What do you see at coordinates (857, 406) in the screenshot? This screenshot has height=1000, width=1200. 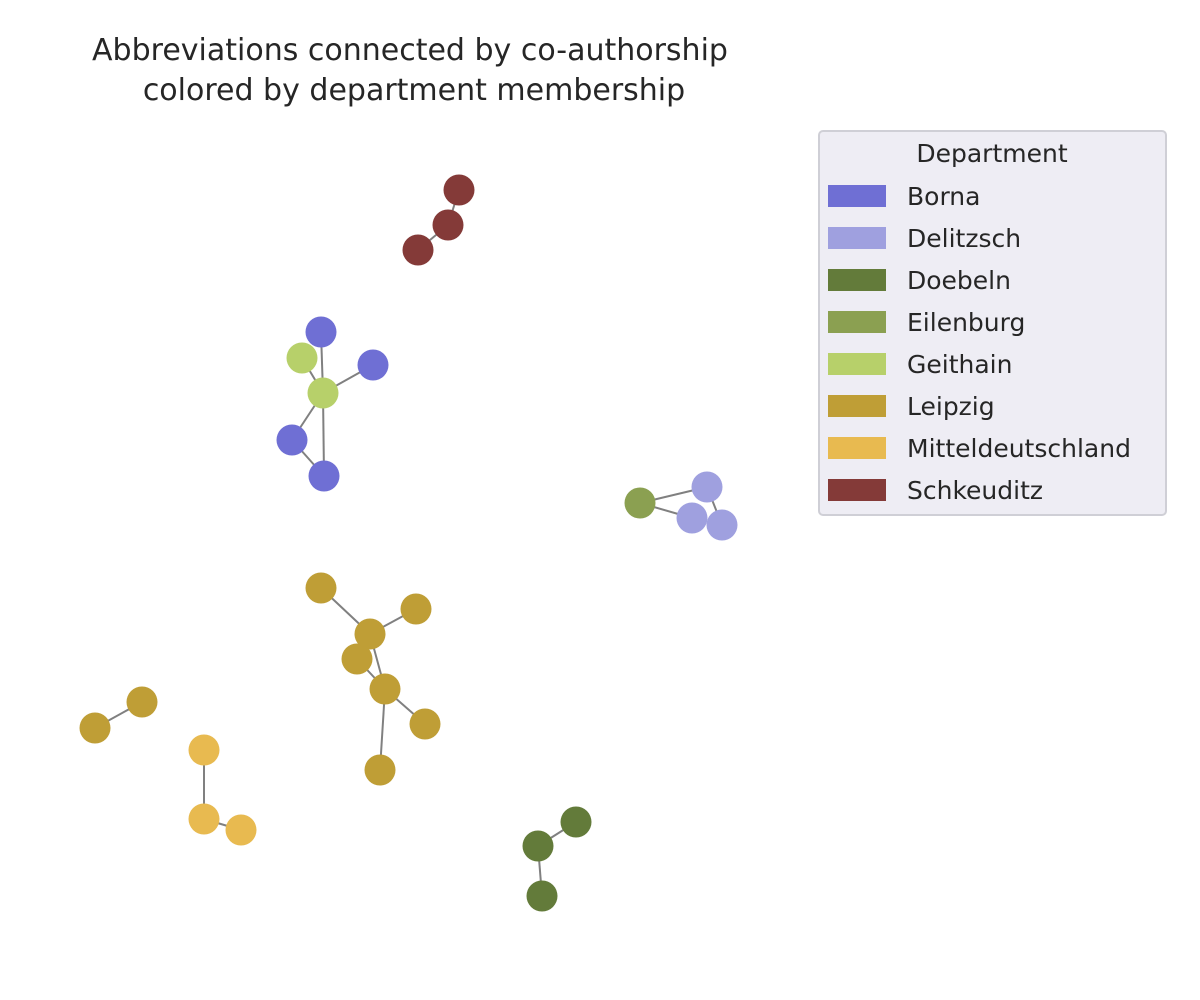 I see `legend-swatch-leipzig` at bounding box center [857, 406].